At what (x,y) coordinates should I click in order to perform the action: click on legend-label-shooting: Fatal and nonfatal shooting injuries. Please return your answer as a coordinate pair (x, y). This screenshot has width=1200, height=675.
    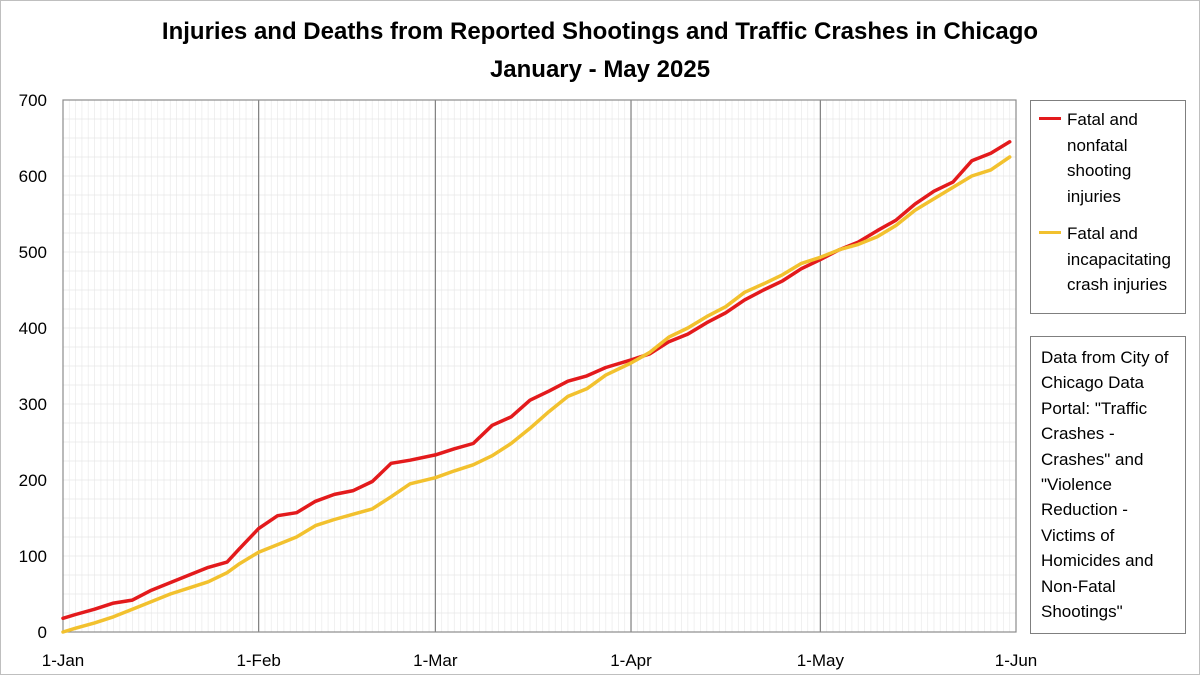
    Looking at the image, I should click on (1102, 158).